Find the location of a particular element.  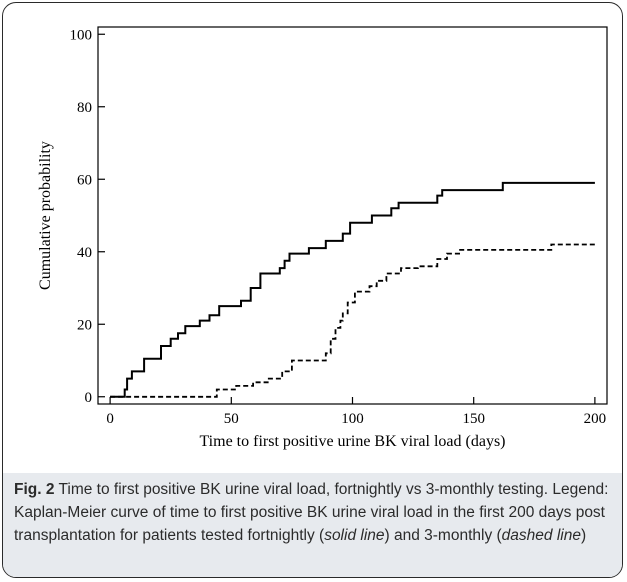

figure-label: Fig. 2 is located at coordinates (34, 489).